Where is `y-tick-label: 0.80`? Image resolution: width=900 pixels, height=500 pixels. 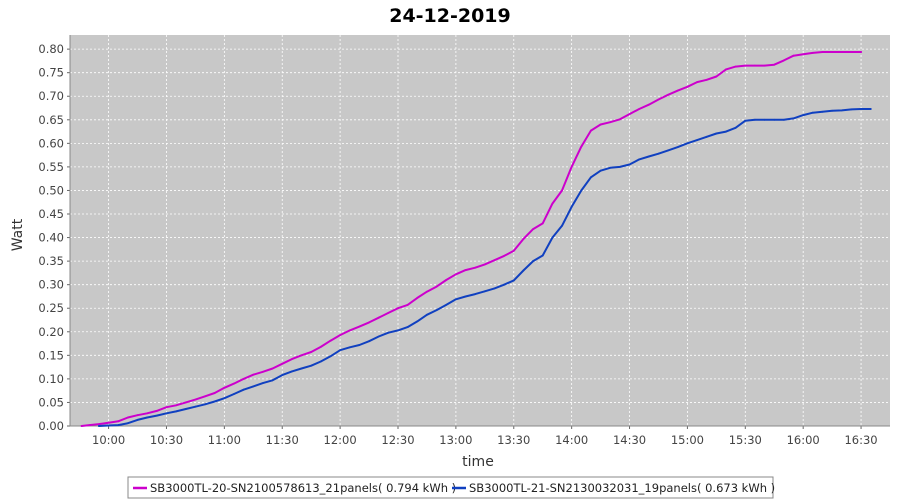 y-tick-label: 0.80 is located at coordinates (51, 49).